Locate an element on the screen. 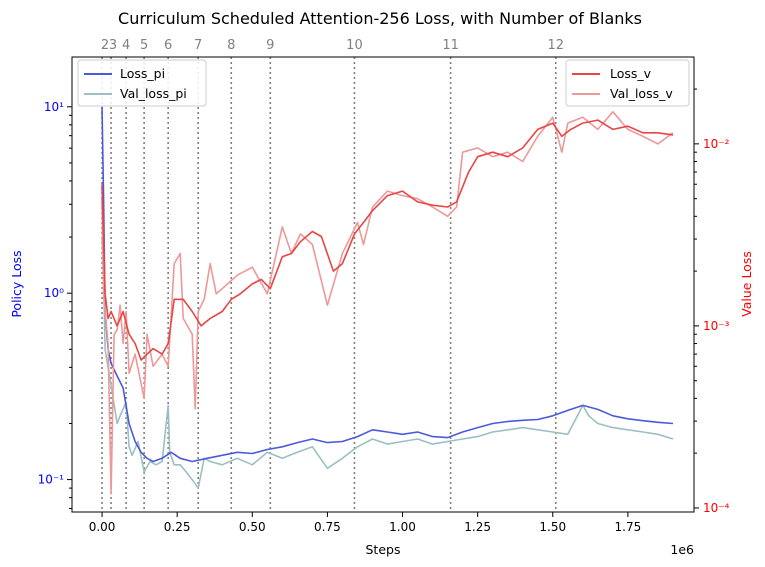  x-tick-label: 0.00 is located at coordinates (102, 527).